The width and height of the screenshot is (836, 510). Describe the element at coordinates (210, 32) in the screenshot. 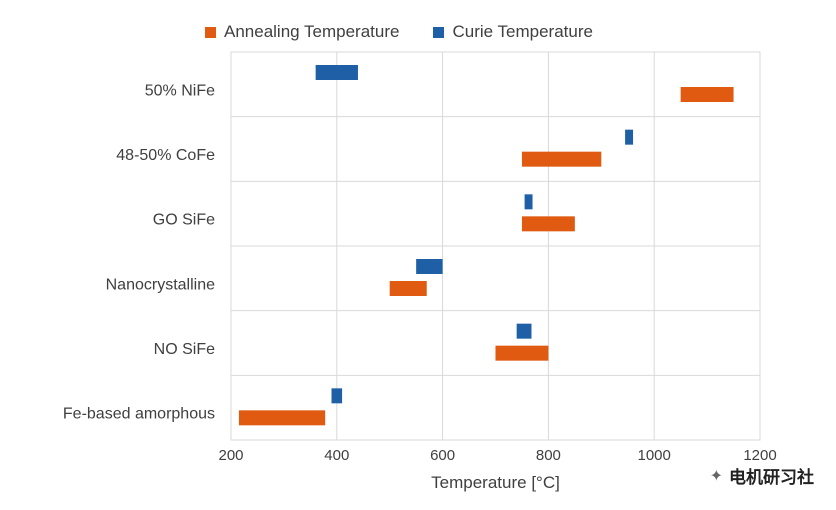

I see `legend-swatch-annealing` at that location.